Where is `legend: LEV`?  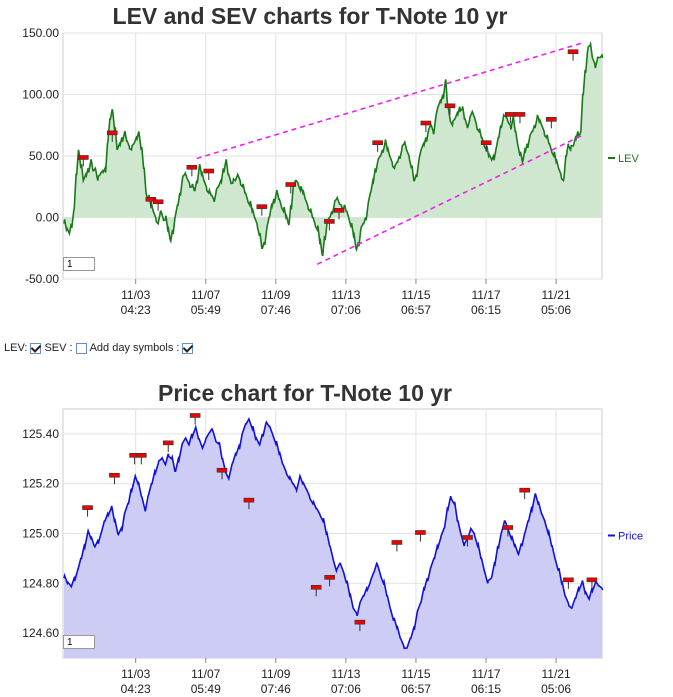 legend: LEV is located at coordinates (623, 159).